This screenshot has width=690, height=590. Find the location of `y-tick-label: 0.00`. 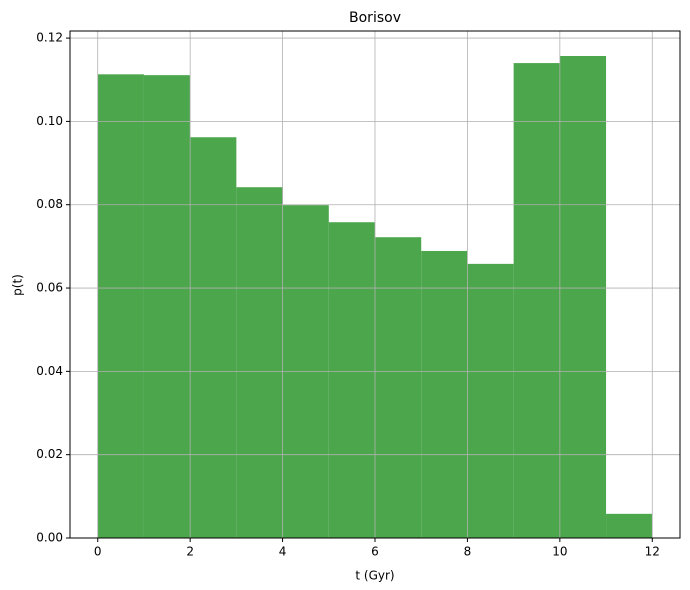

y-tick-label: 0.00 is located at coordinates (49, 538).